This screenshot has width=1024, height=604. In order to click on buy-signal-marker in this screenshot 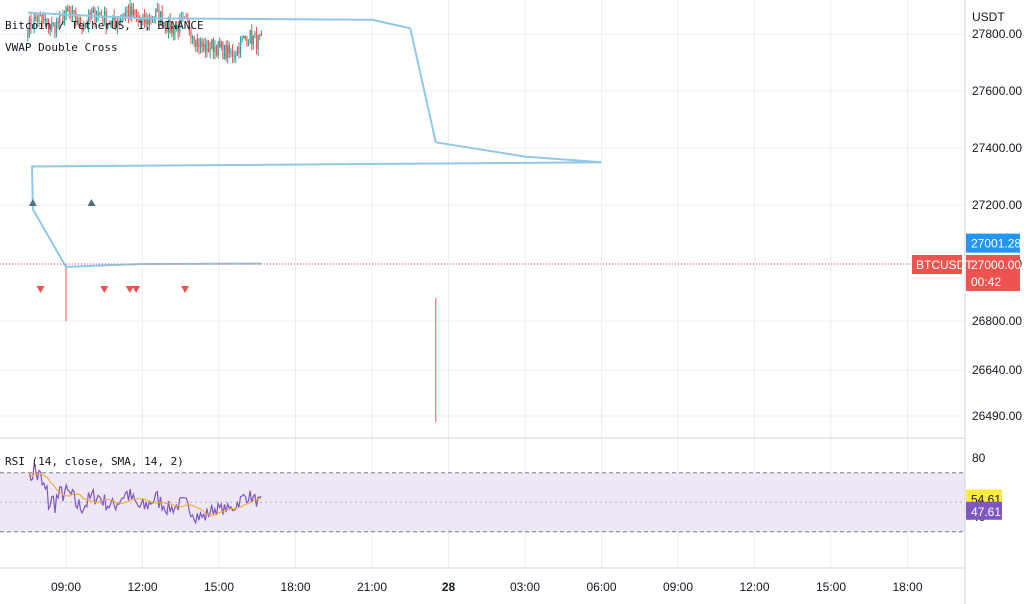, I will do `click(91, 202)`.